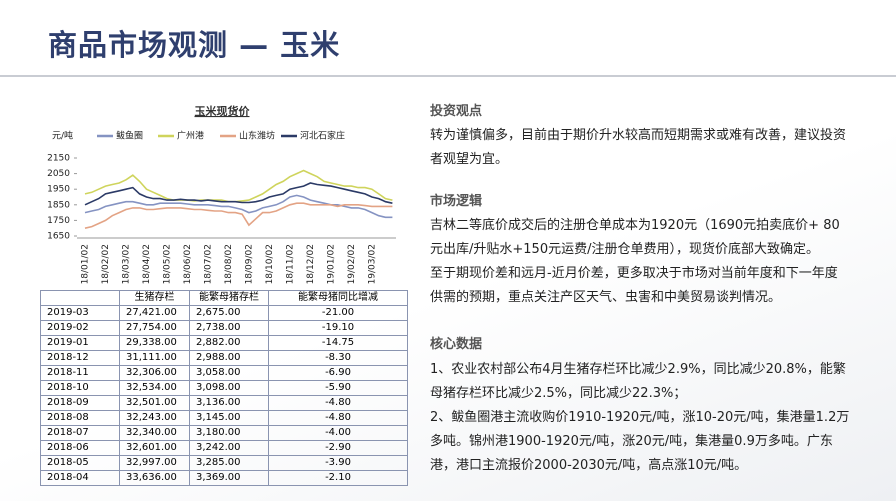 Image resolution: width=896 pixels, height=501 pixels. Describe the element at coordinates (229, 328) in the screenshot. I see `table-cell: 2,738.00` at that location.